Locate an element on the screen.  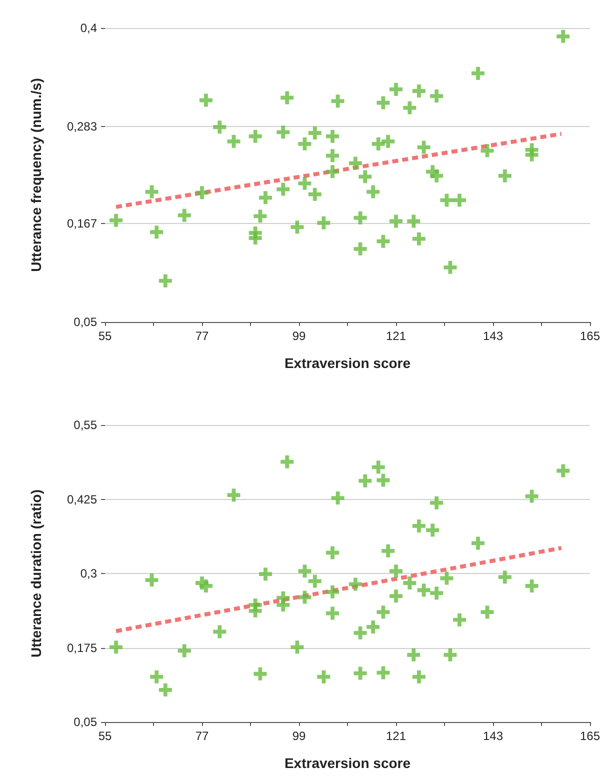
y-tick-label: 0,167 is located at coordinates (82, 223).